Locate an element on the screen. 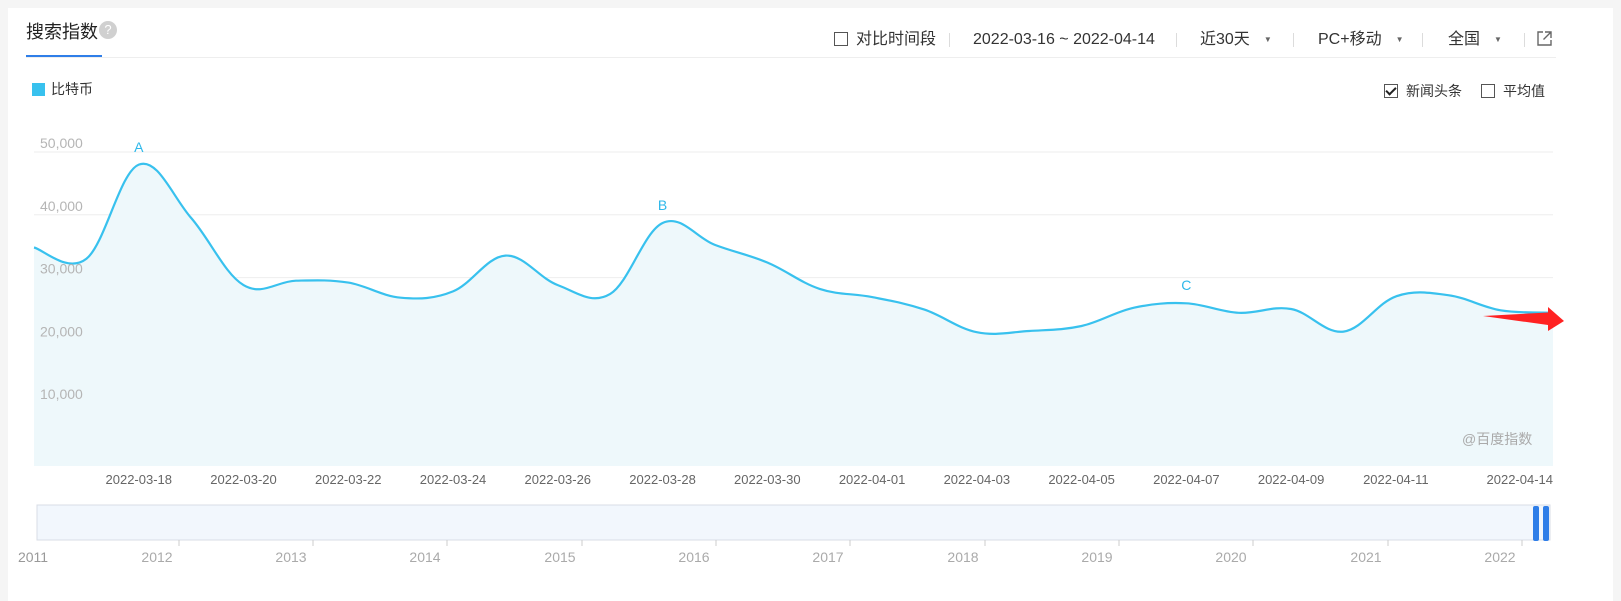 The height and width of the screenshot is (601, 1621). compare-period-label: 对比时间段 is located at coordinates (896, 39).